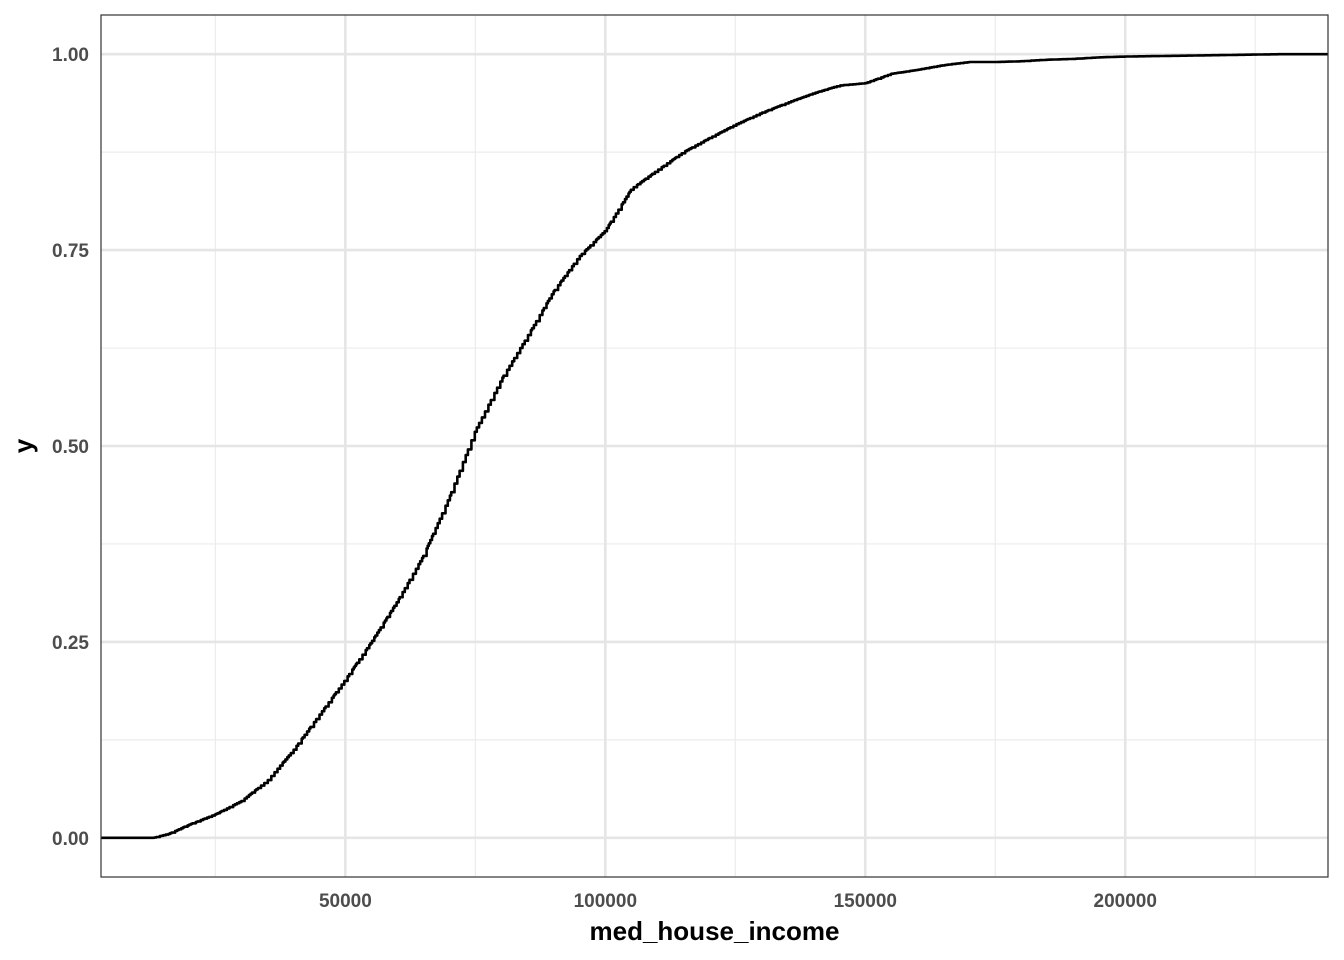  I want to click on y-axis-tick-labels: 0.00 0.25 0.50 0.75 1.00, so click(70, 447).